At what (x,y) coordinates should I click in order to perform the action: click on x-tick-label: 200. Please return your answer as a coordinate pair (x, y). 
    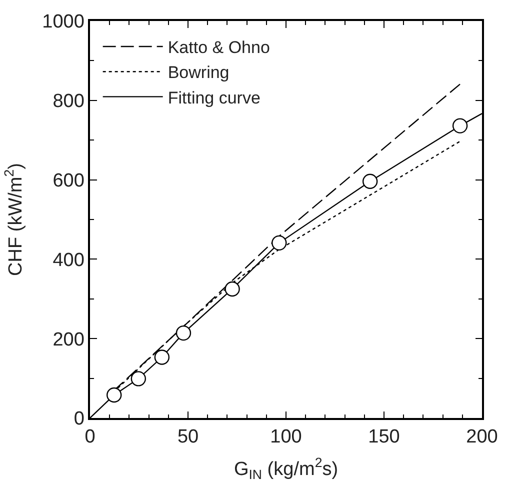
    Looking at the image, I should click on (482, 437).